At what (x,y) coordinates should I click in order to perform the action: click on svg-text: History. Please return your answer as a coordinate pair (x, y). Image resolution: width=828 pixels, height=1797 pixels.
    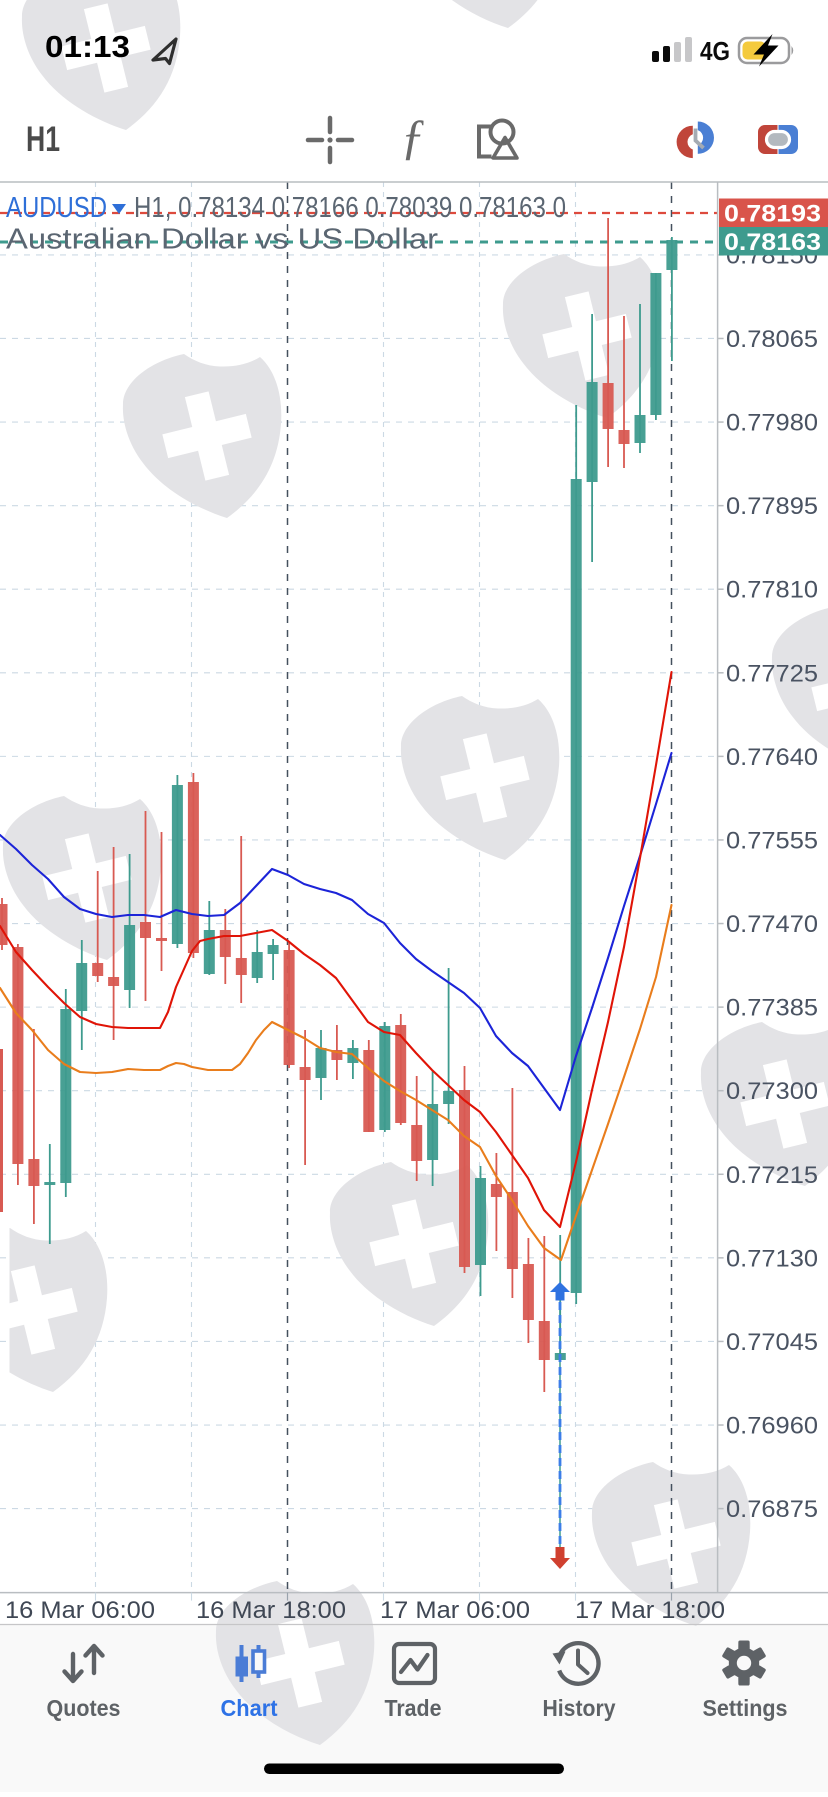
    Looking at the image, I should click on (579, 1708).